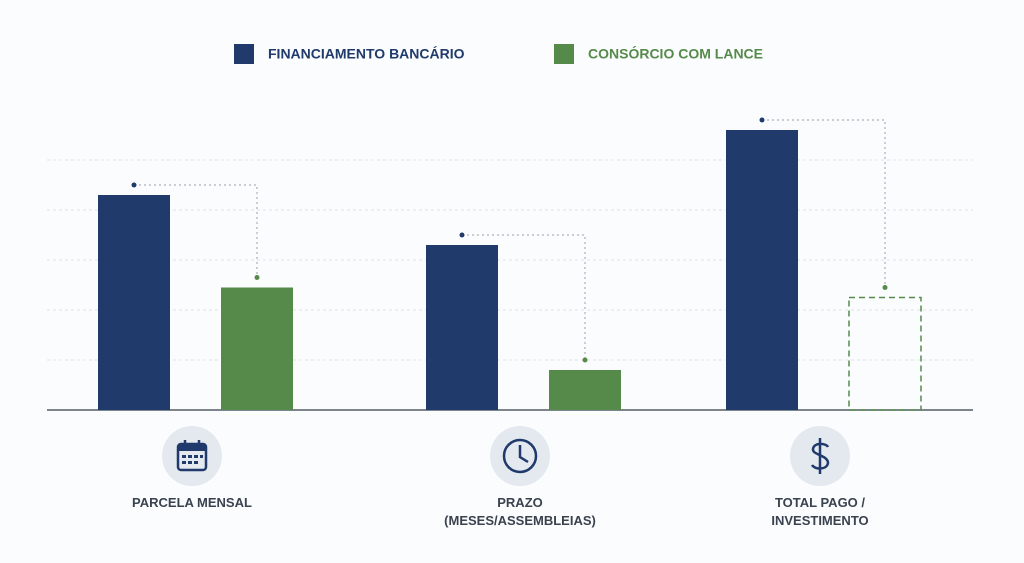 The image size is (1024, 563). I want to click on x-tick-label: PARCELA MENSAL, so click(192, 502).